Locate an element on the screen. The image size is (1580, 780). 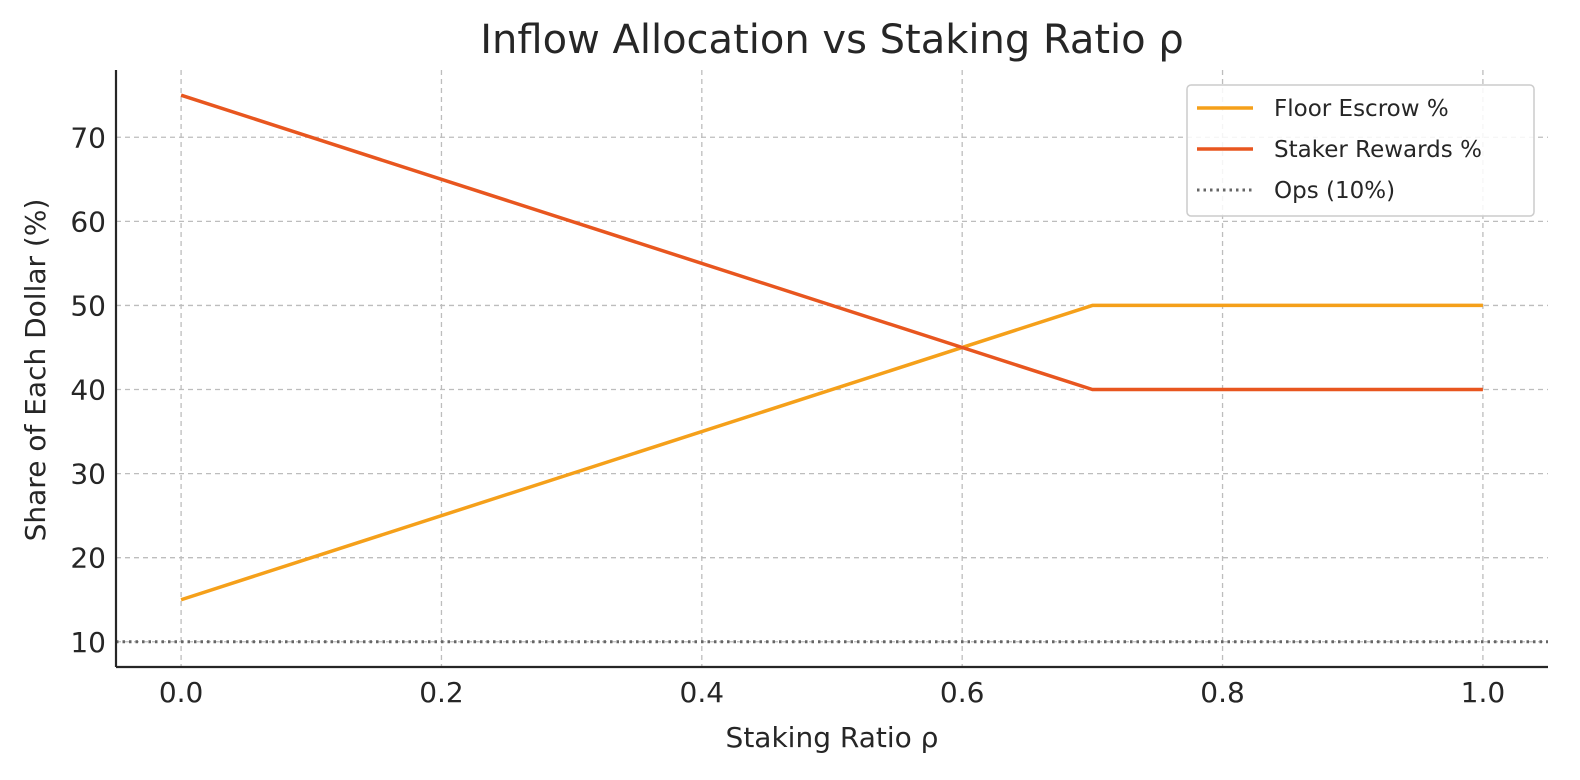
y-tick-label: 60 is located at coordinates (88, 221).